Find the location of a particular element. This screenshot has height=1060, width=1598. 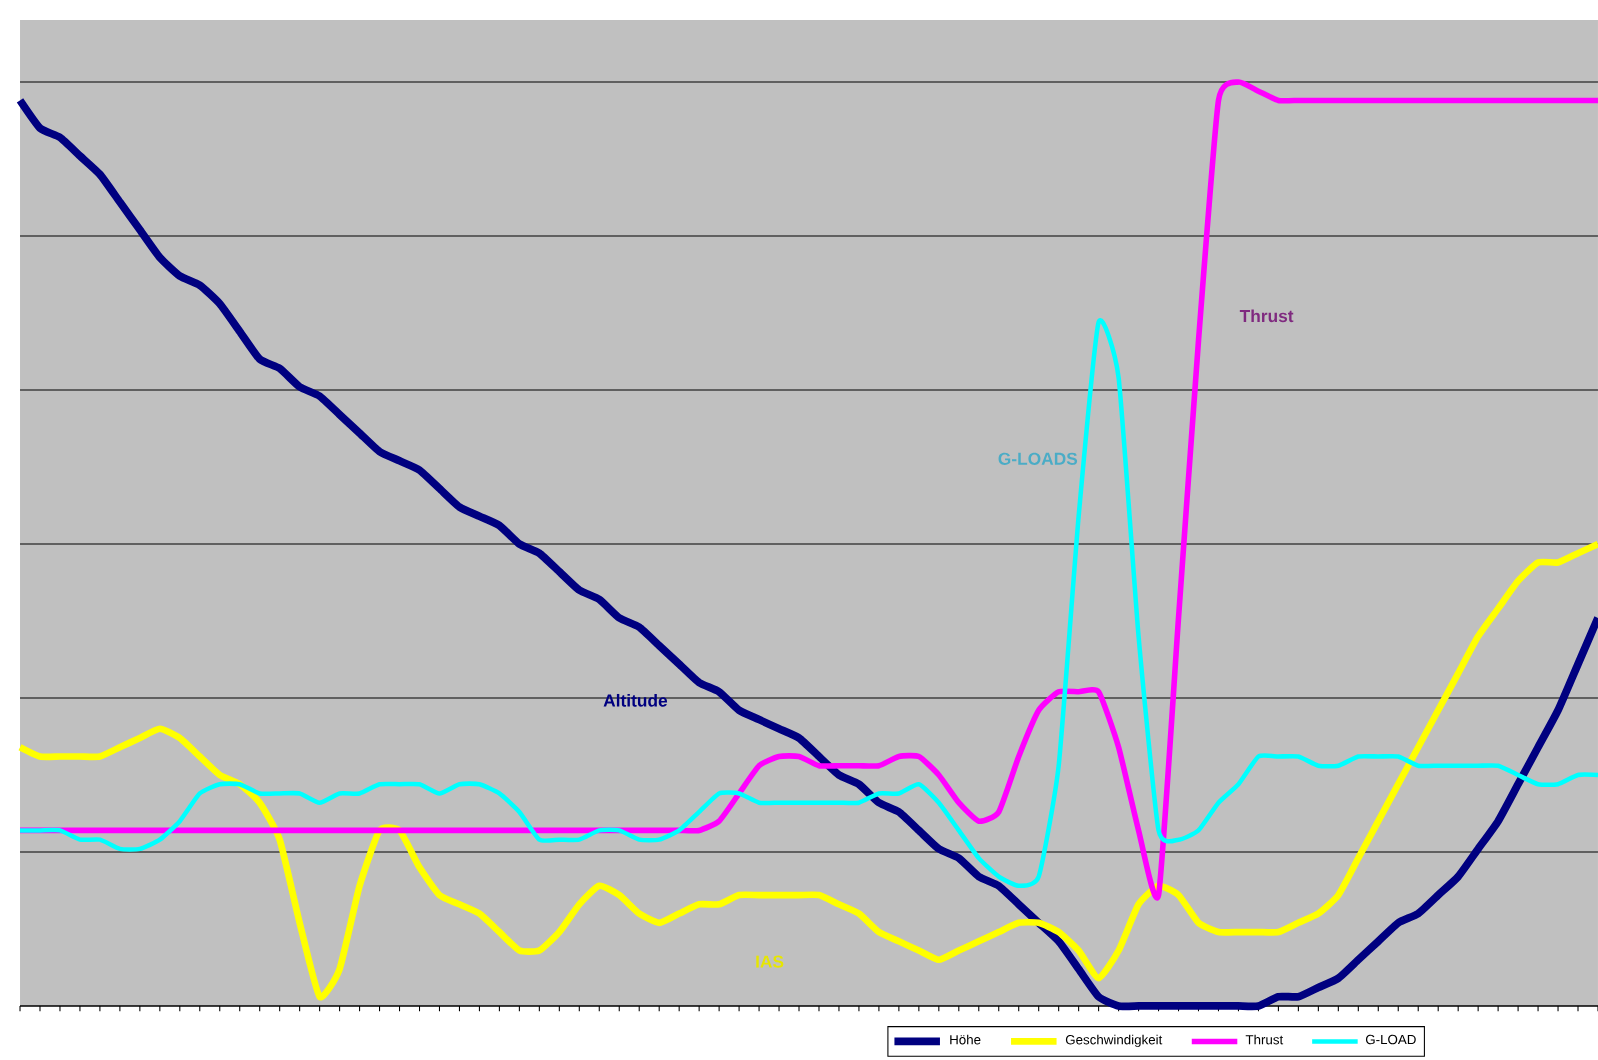

annotation: G-LOADS is located at coordinates (1038, 458).